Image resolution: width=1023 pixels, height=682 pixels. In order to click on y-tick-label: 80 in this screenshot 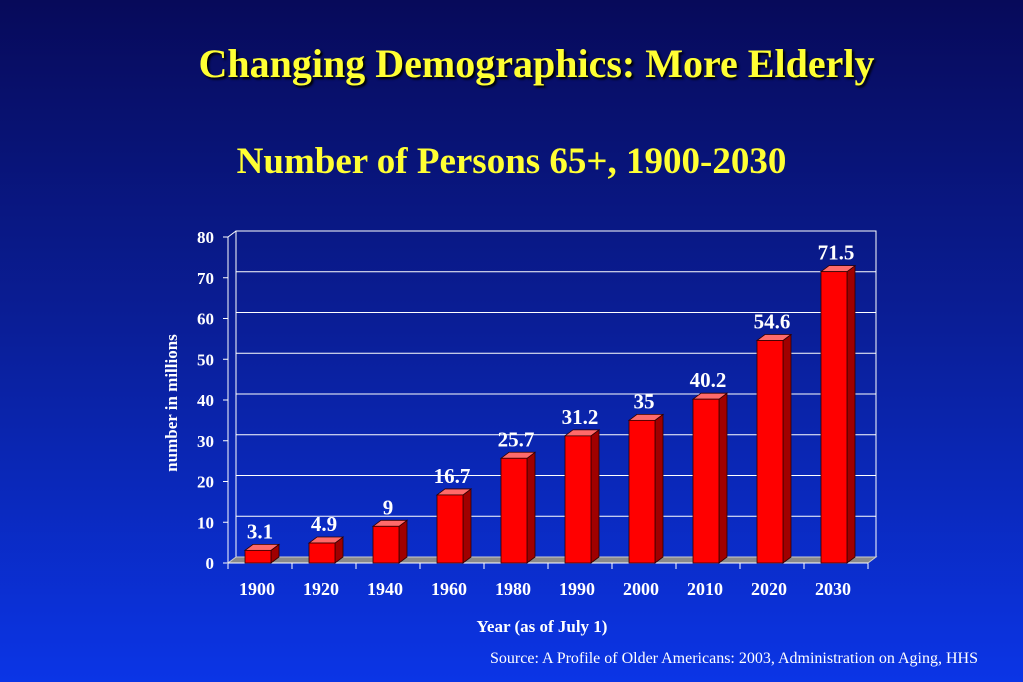, I will do `click(205, 237)`.